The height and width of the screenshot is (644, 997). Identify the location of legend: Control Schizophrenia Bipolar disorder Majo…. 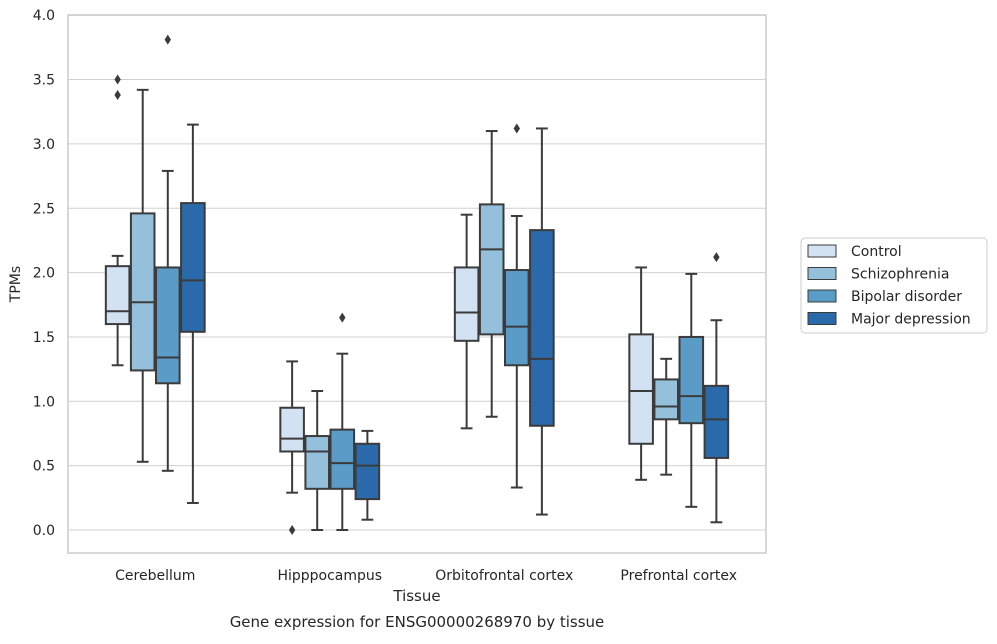
(894, 285).